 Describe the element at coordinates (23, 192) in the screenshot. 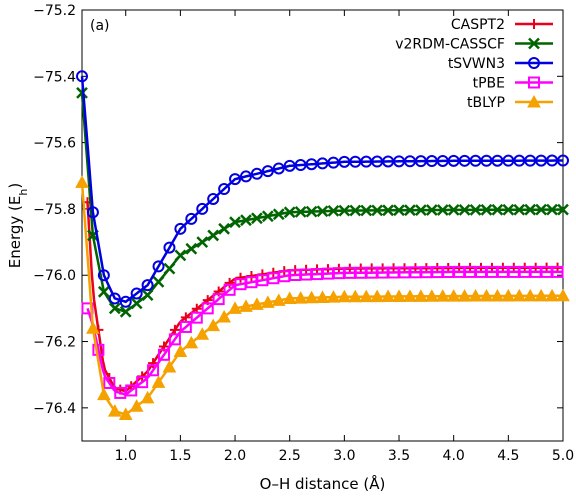

I see `y-axis-label-sub: h` at that location.